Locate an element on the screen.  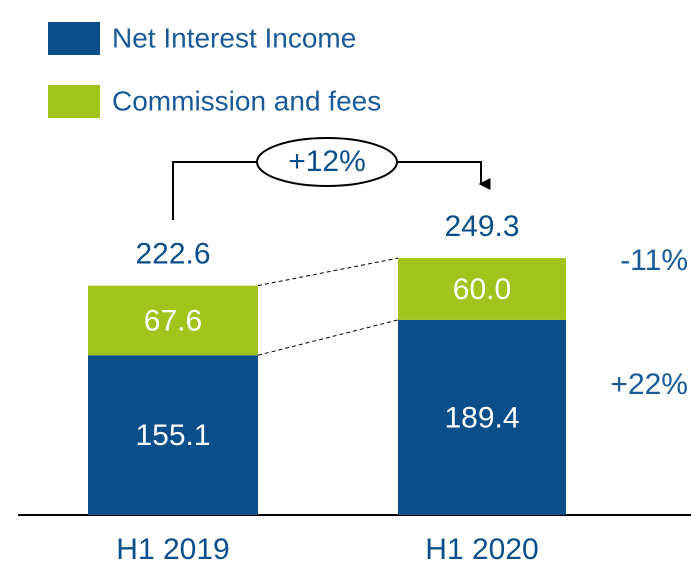
legend-label: Commission and fees is located at coordinates (246, 100).